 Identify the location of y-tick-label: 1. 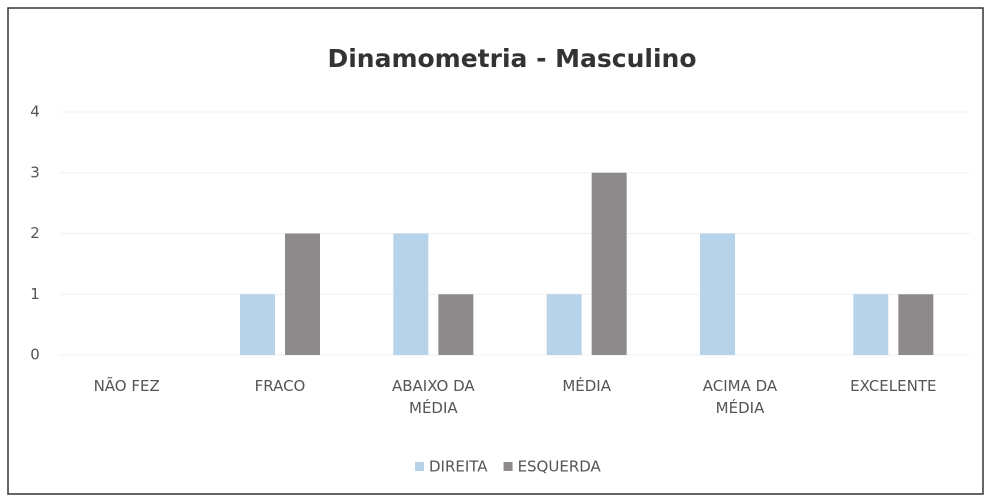
(35, 294).